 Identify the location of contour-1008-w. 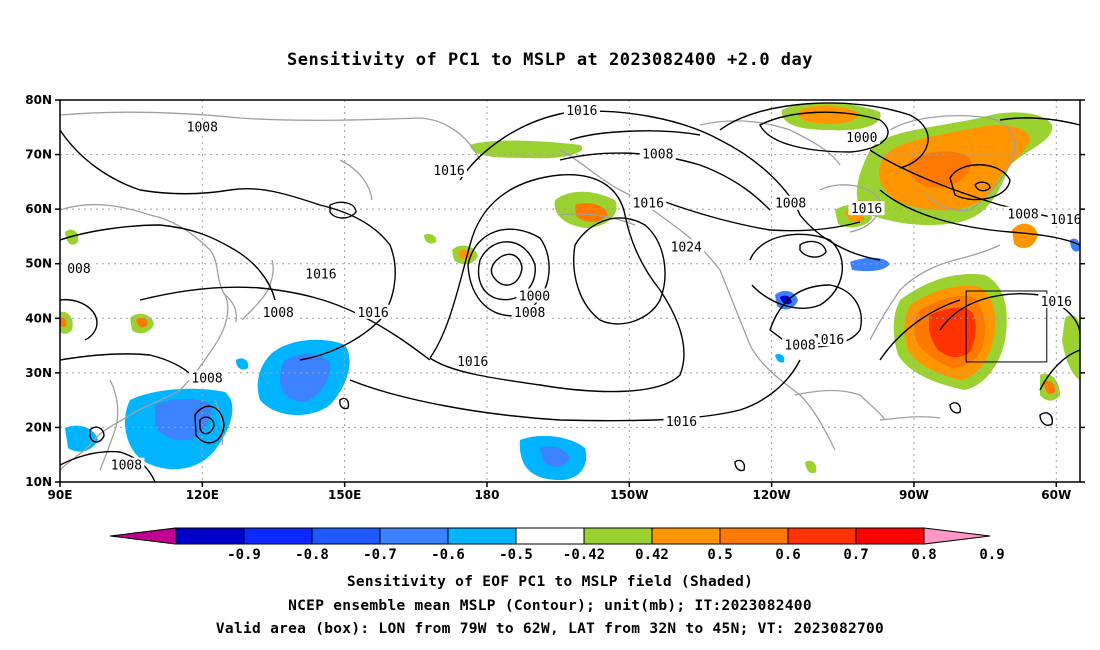
(168, 262).